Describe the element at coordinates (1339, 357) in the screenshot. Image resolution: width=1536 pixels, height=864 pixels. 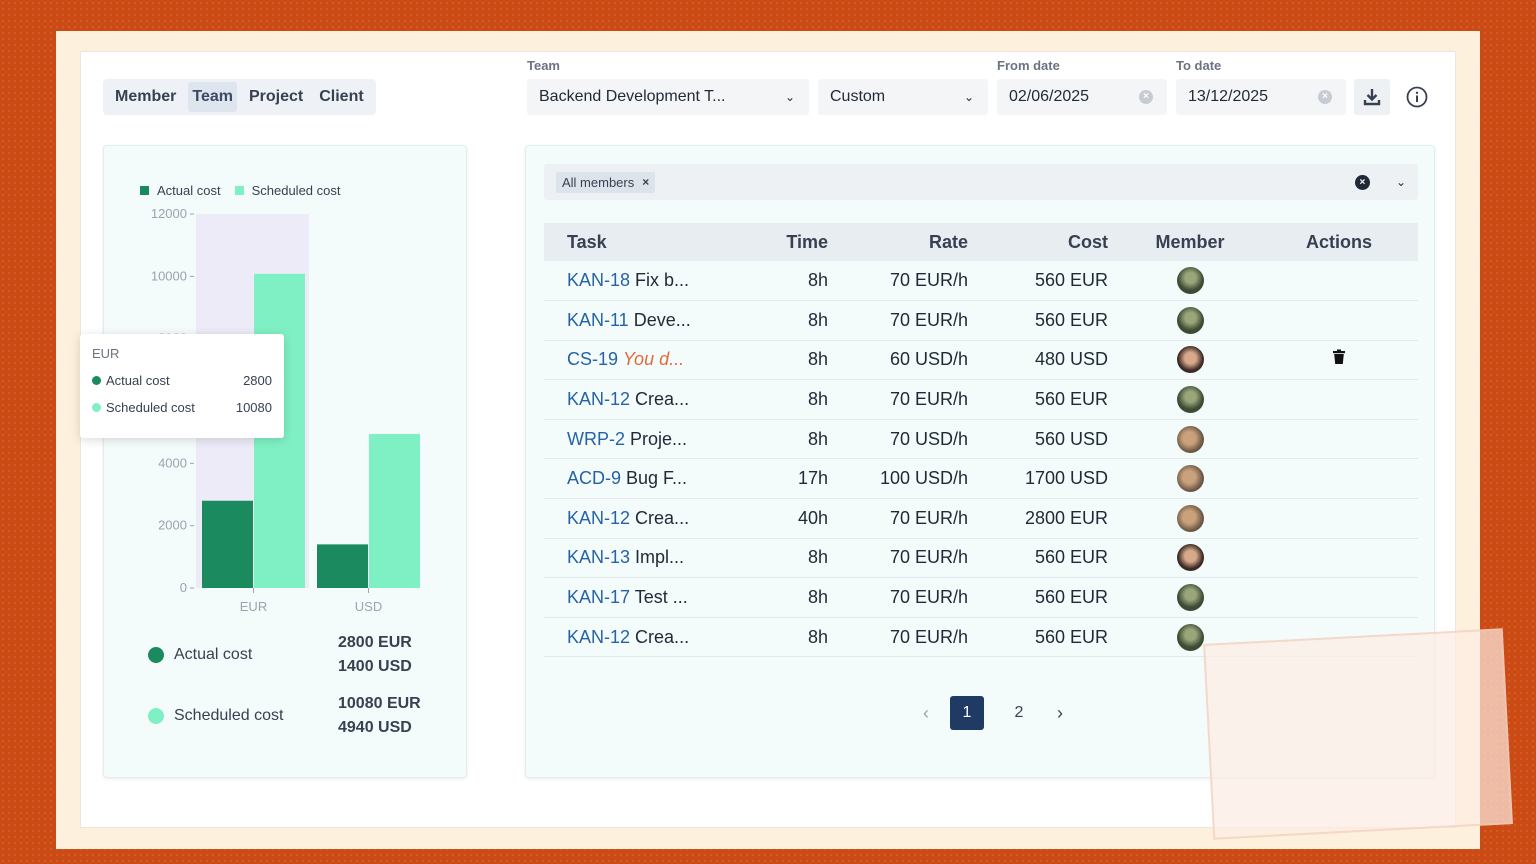
I see `trash-icon` at that location.